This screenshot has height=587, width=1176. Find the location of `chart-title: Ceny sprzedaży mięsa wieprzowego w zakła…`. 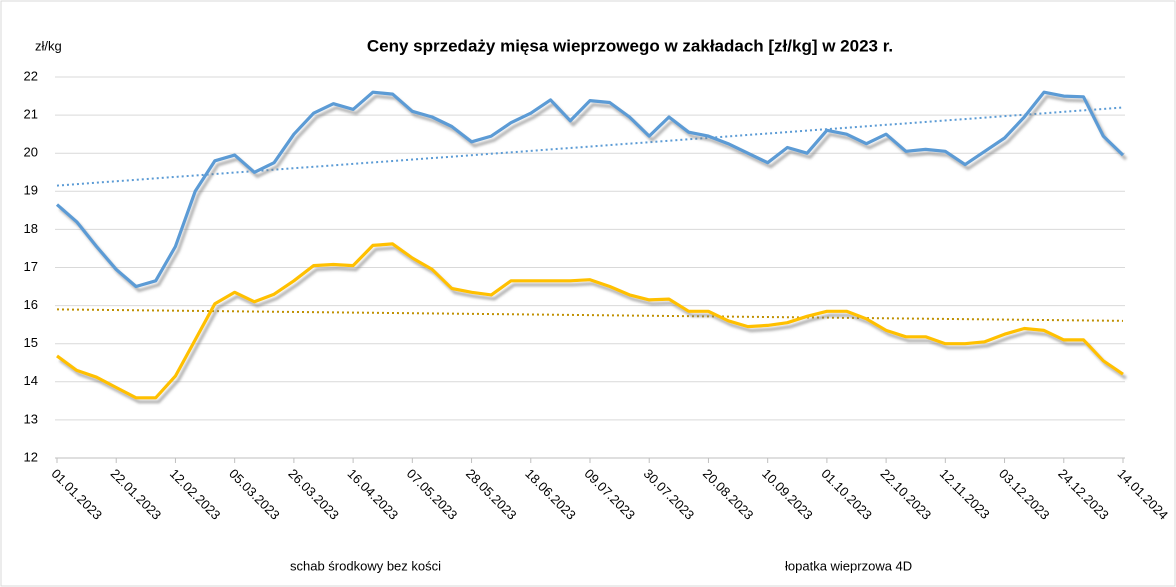

chart-title: Ceny sprzedaży mięsa wieprzowego w zakła… is located at coordinates (630, 45).